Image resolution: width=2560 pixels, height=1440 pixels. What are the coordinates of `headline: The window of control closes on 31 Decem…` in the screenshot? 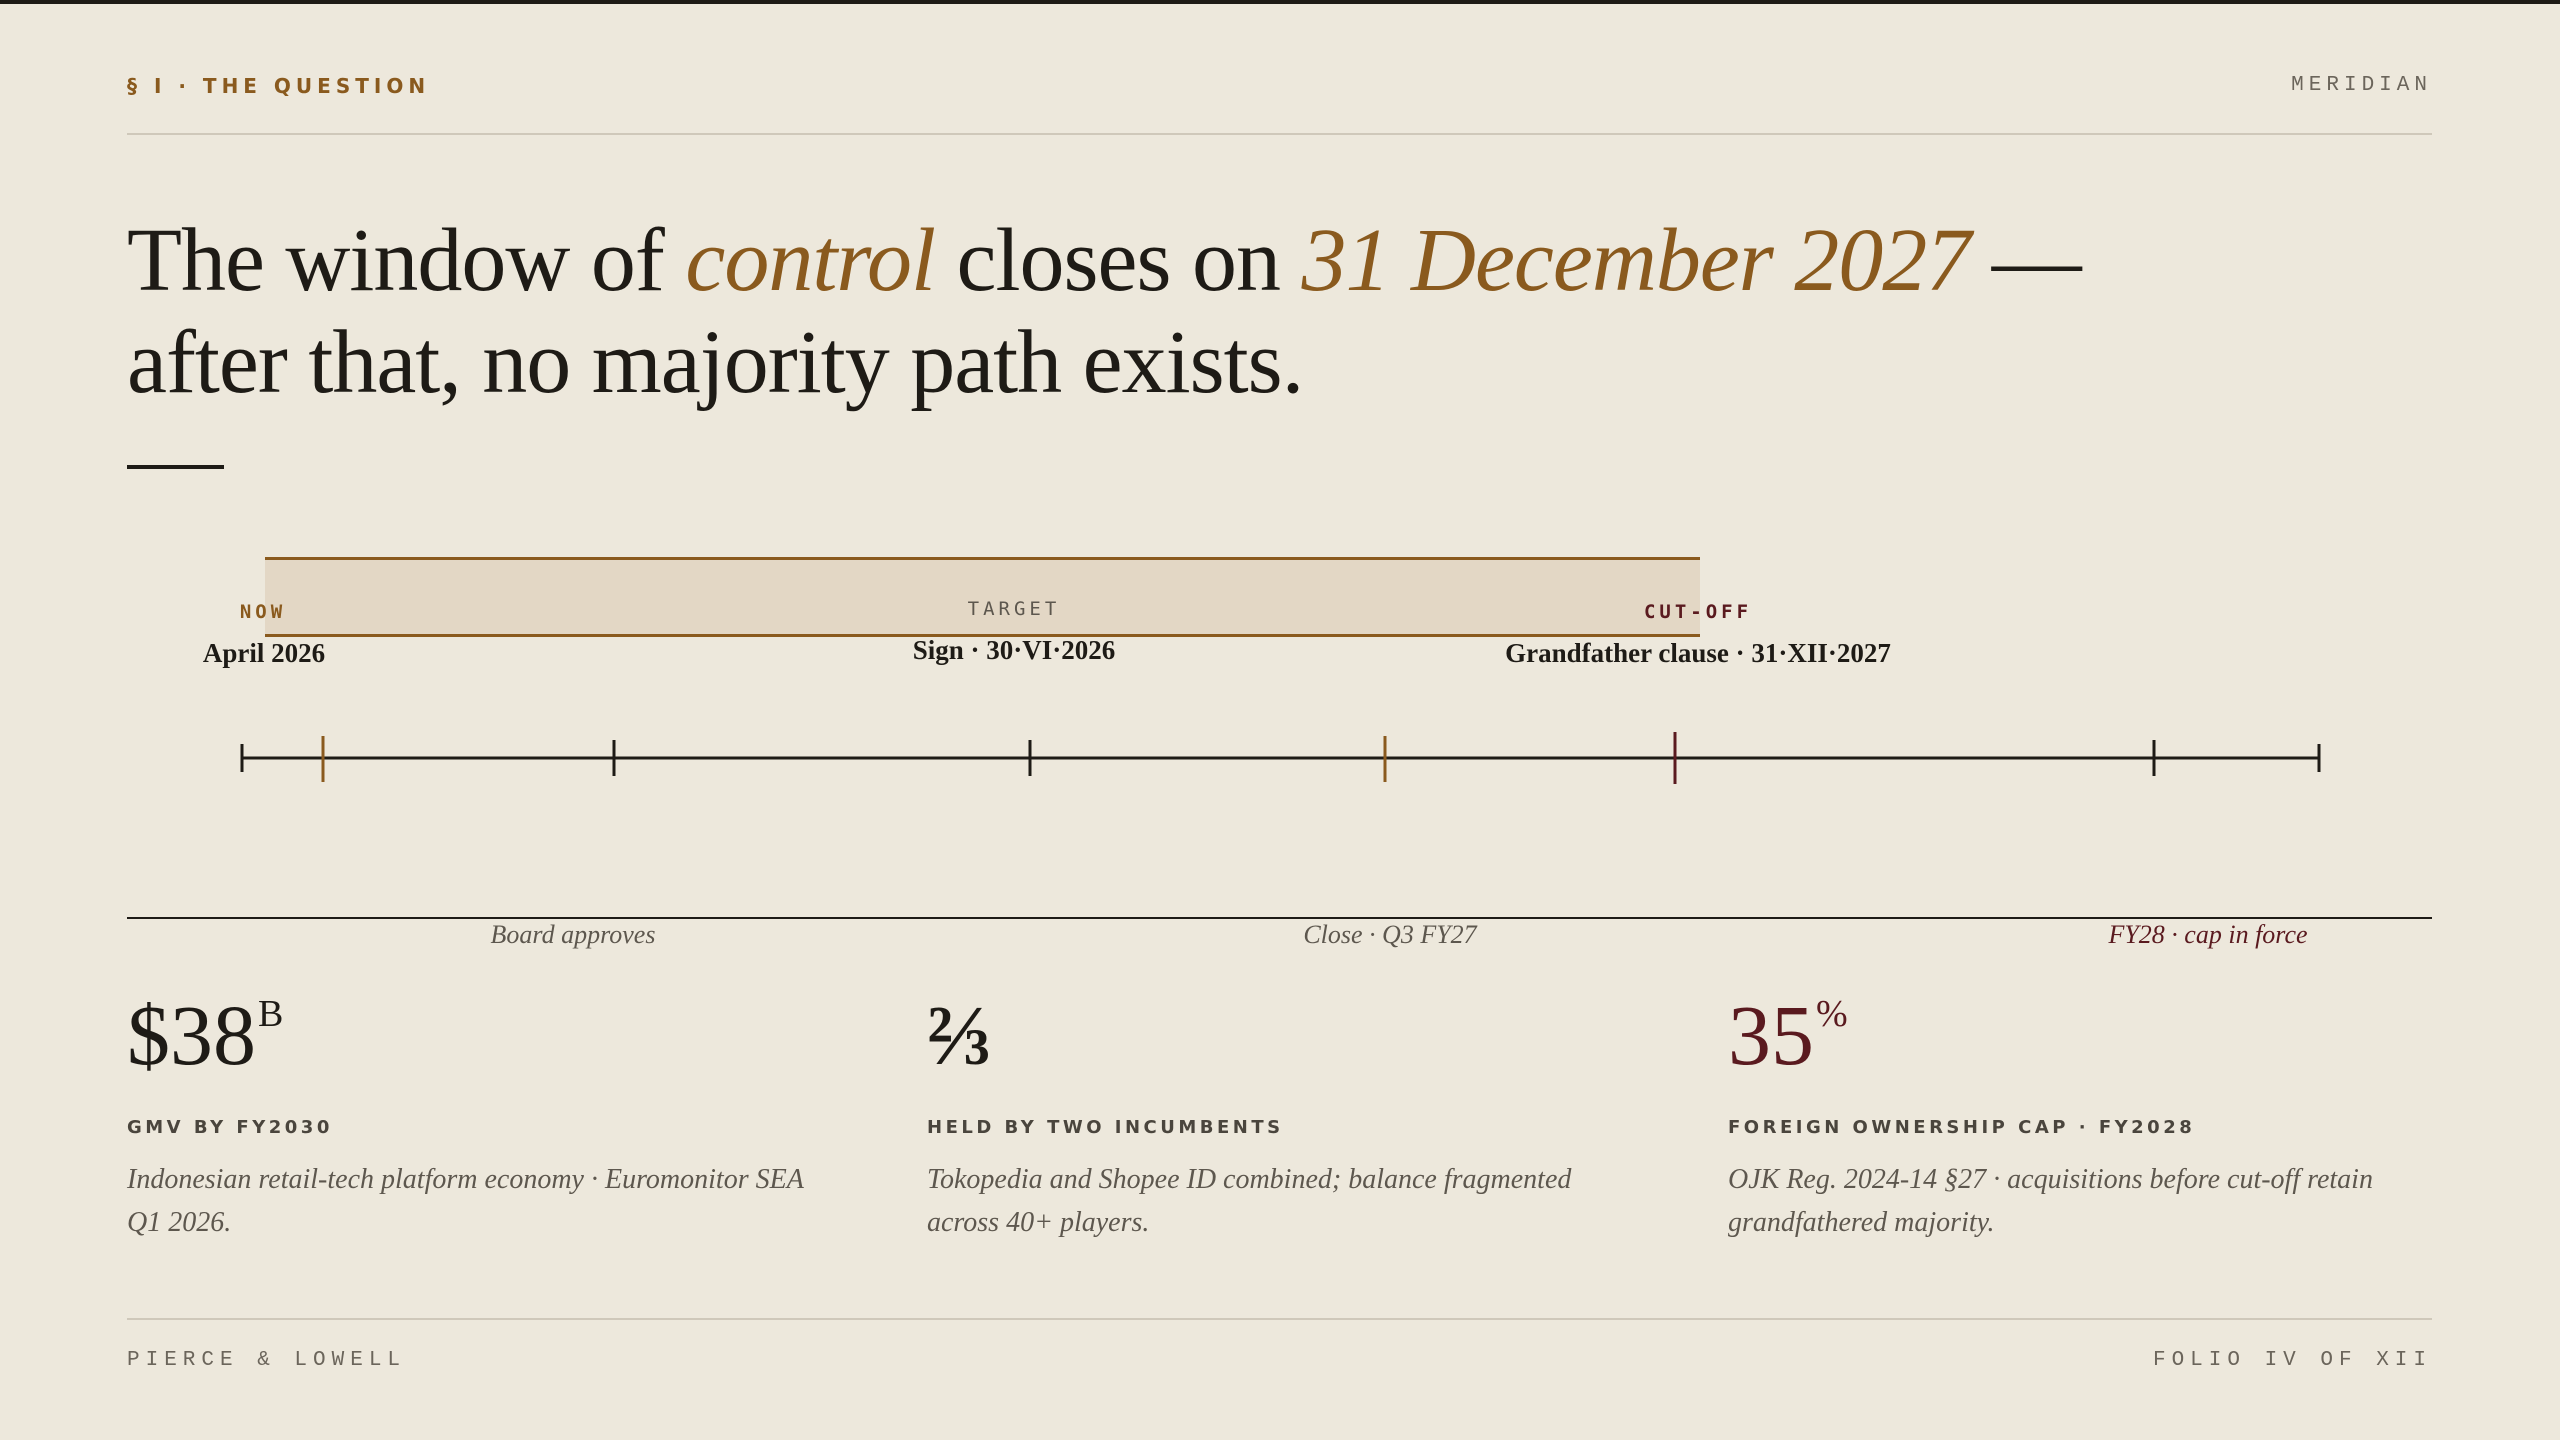 It's located at (1104, 312).